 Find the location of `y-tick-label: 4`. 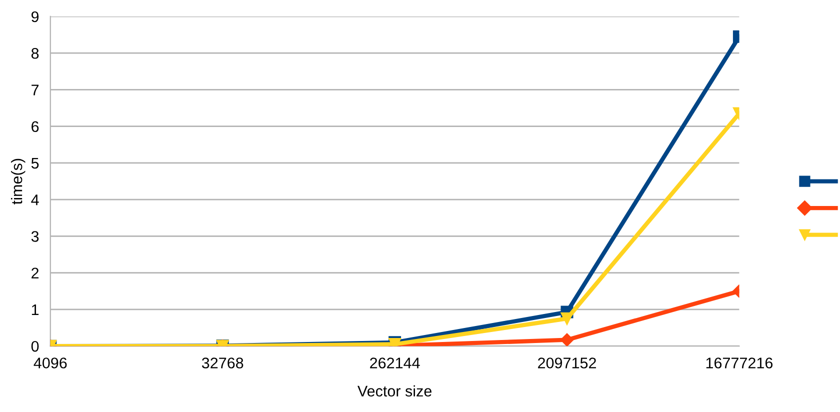

y-tick-label: 4 is located at coordinates (35, 200).